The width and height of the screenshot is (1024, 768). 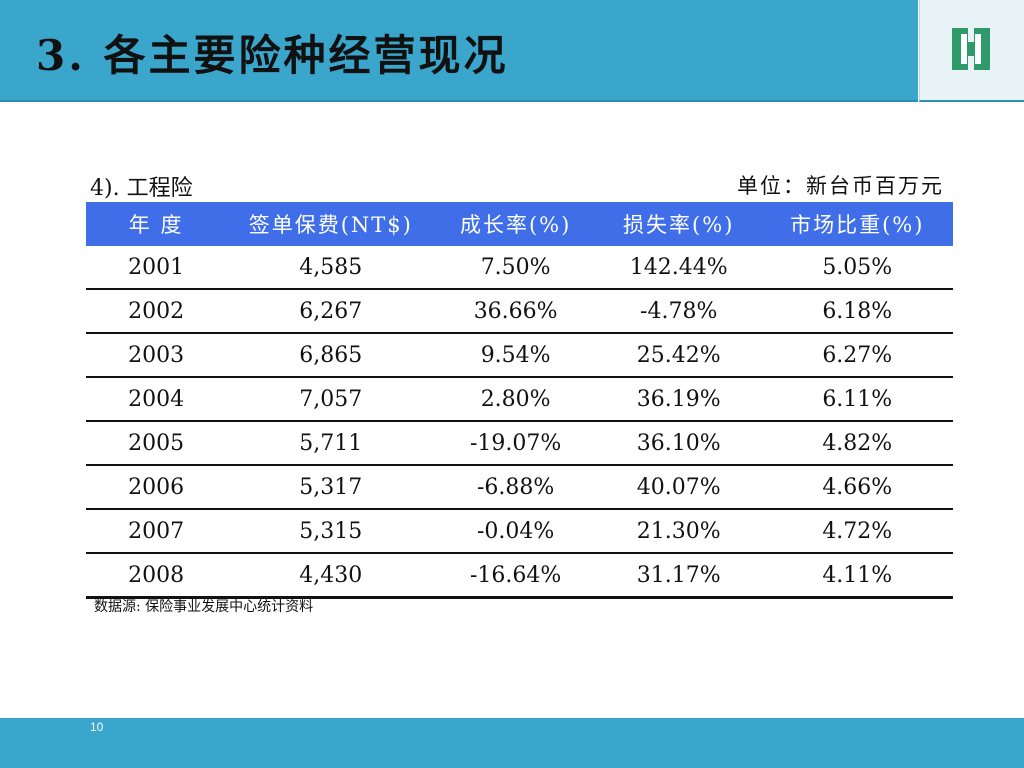 What do you see at coordinates (678, 443) in the screenshot?
I see `cell-loss-ratio: 36.10%` at bounding box center [678, 443].